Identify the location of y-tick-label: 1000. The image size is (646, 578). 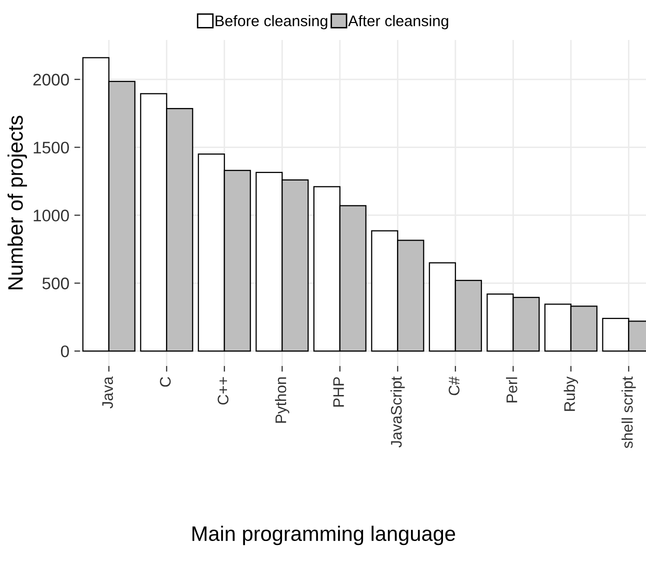
(51, 216).